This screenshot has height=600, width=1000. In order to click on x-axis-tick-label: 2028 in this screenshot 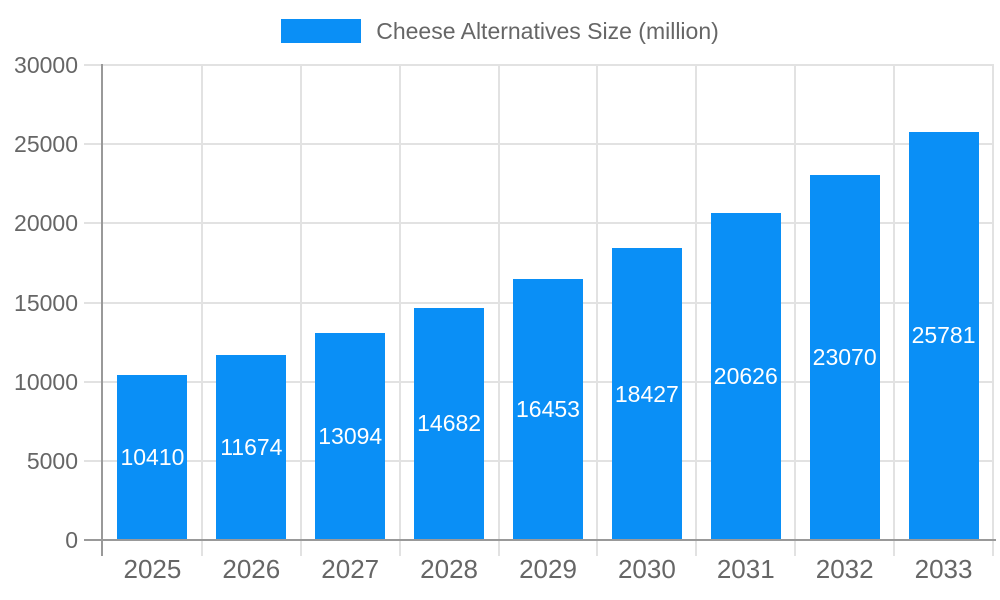, I will do `click(449, 569)`.